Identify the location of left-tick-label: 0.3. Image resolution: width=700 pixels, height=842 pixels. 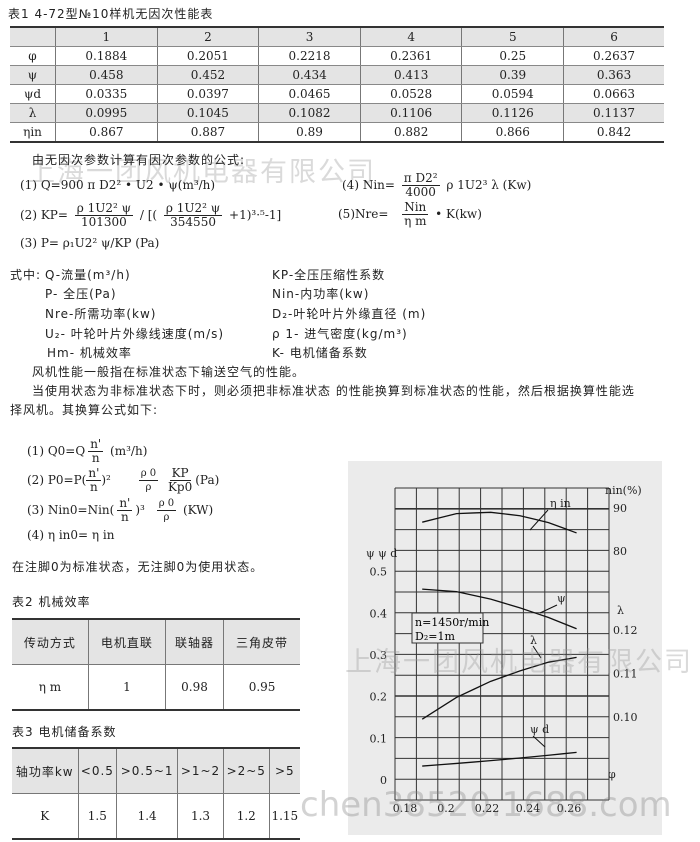
(379, 655).